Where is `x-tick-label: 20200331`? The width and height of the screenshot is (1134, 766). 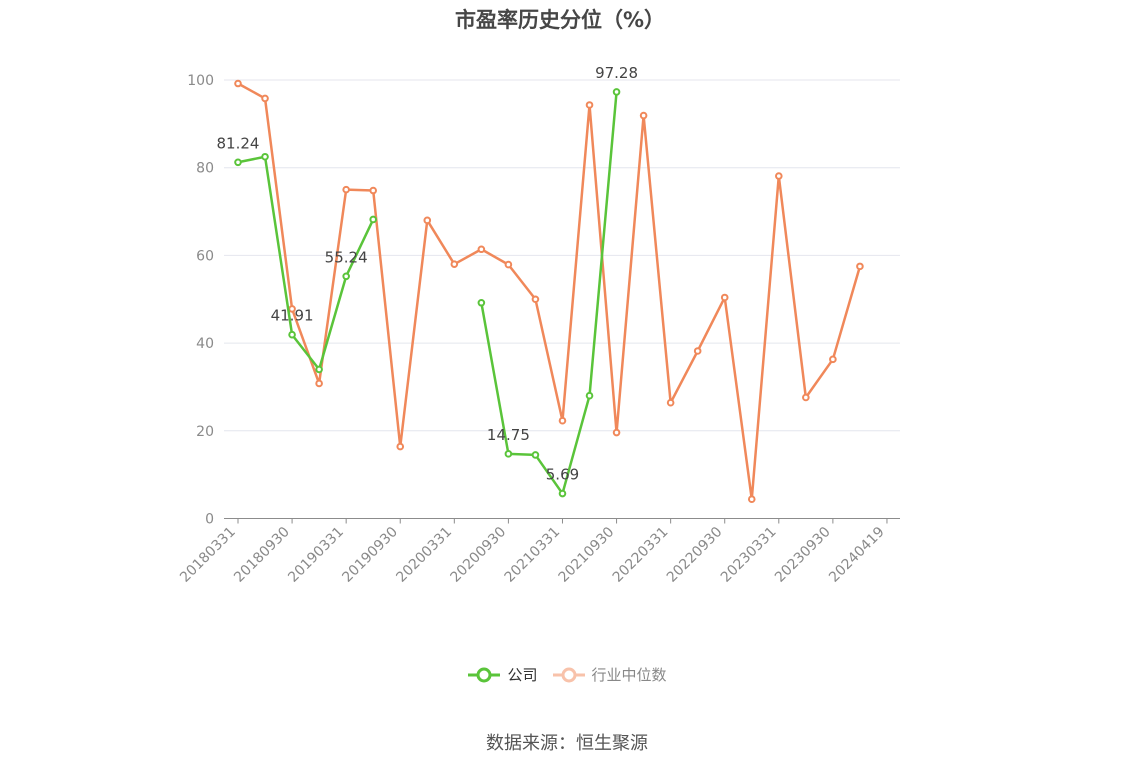 x-tick-label: 20200331 is located at coordinates (424, 555).